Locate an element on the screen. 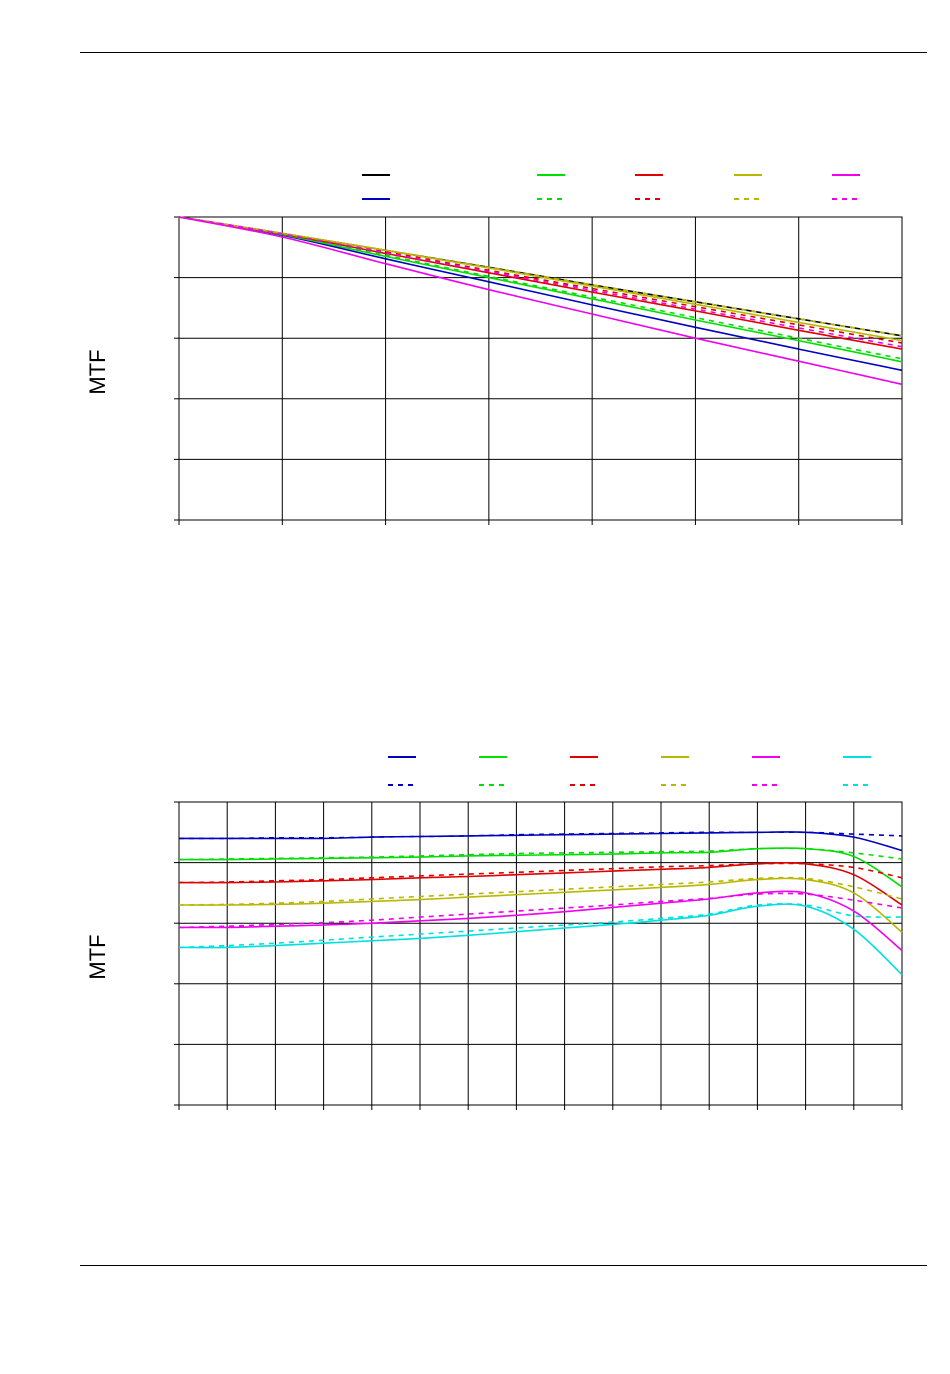 This screenshot has width=950, height=1374. chart-2-ylabel: MTF is located at coordinates (97, 956).